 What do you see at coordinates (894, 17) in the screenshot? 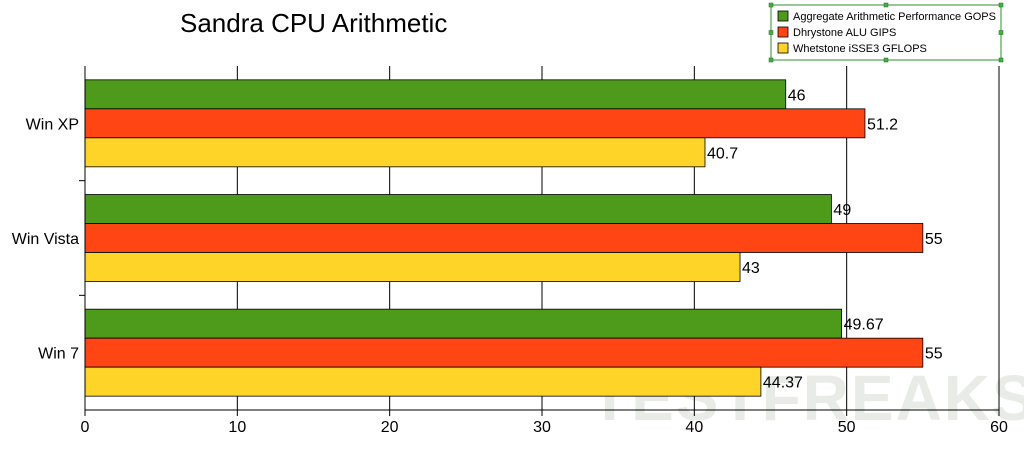
I see `legend-label: Aggregate Arithmetic Performance GOPS` at bounding box center [894, 17].